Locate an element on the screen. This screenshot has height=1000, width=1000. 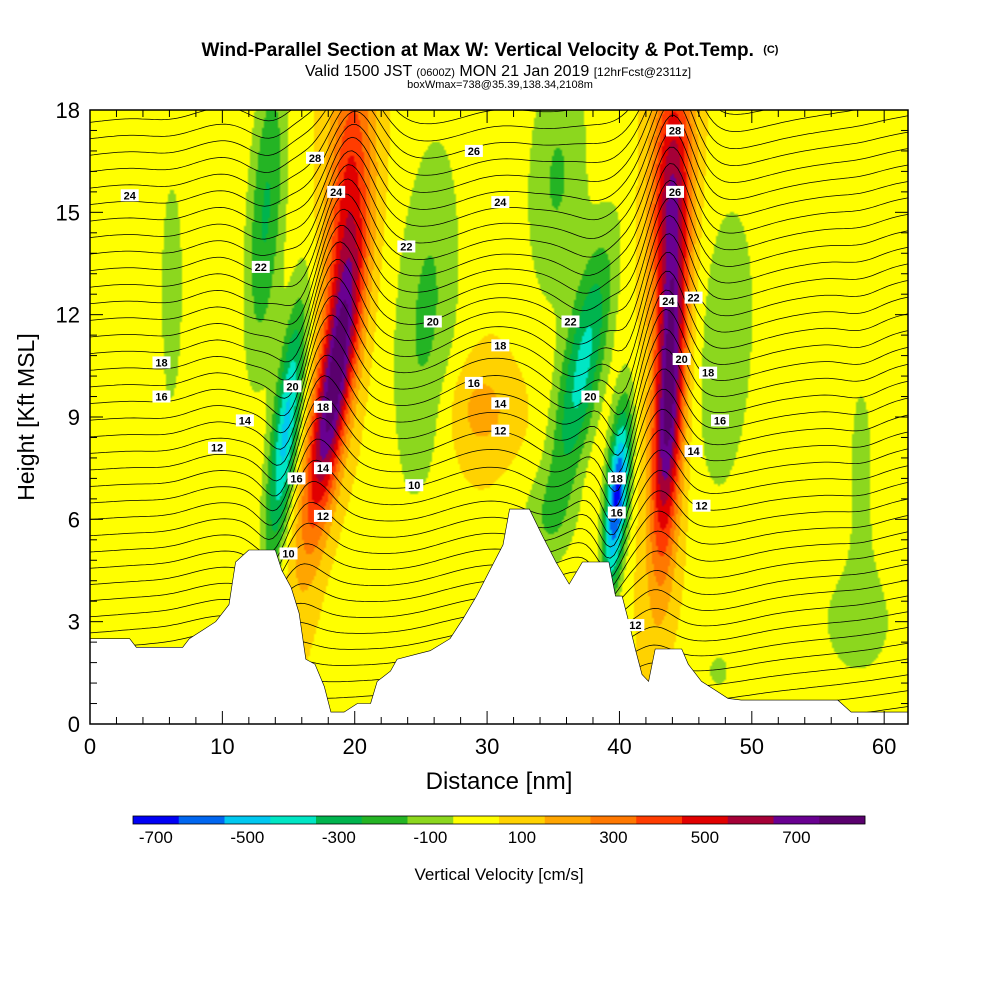
x-axis-label: Distance [nm] is located at coordinates (499, 781).